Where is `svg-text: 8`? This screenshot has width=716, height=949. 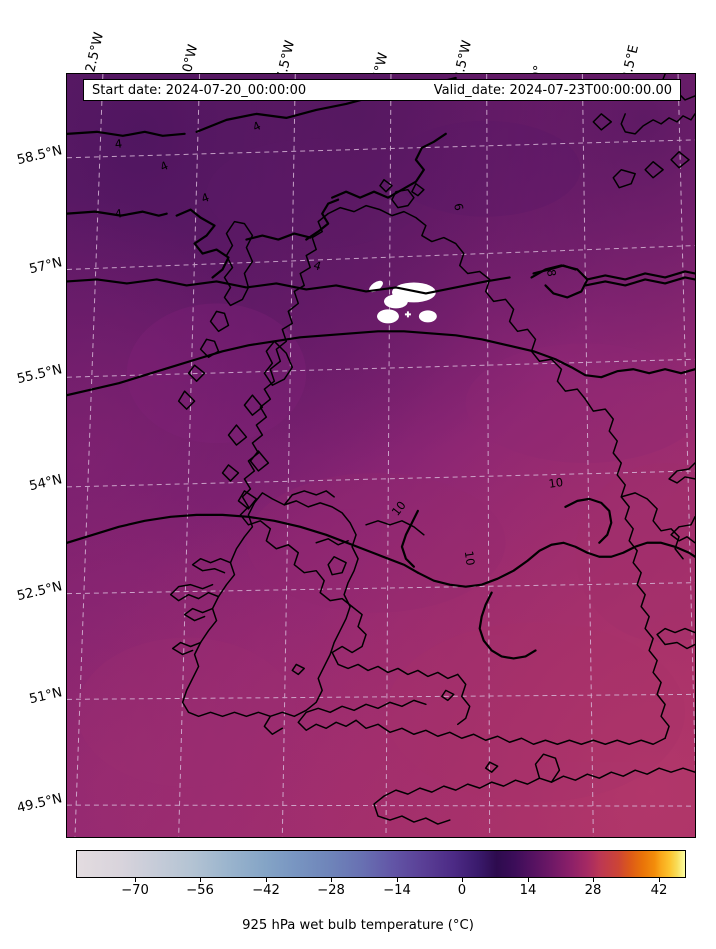 svg-text: 8 is located at coordinates (551, 272).